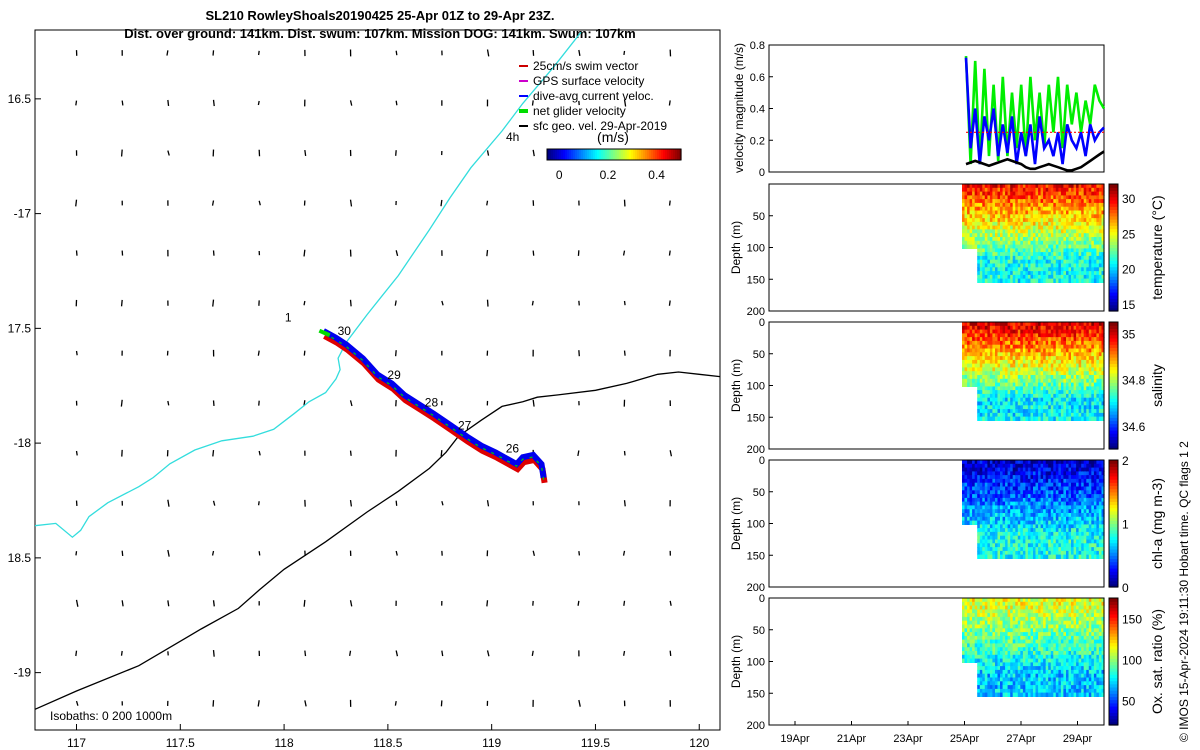  I want to click on colorbar-unit-label: (m/s), so click(613, 137).